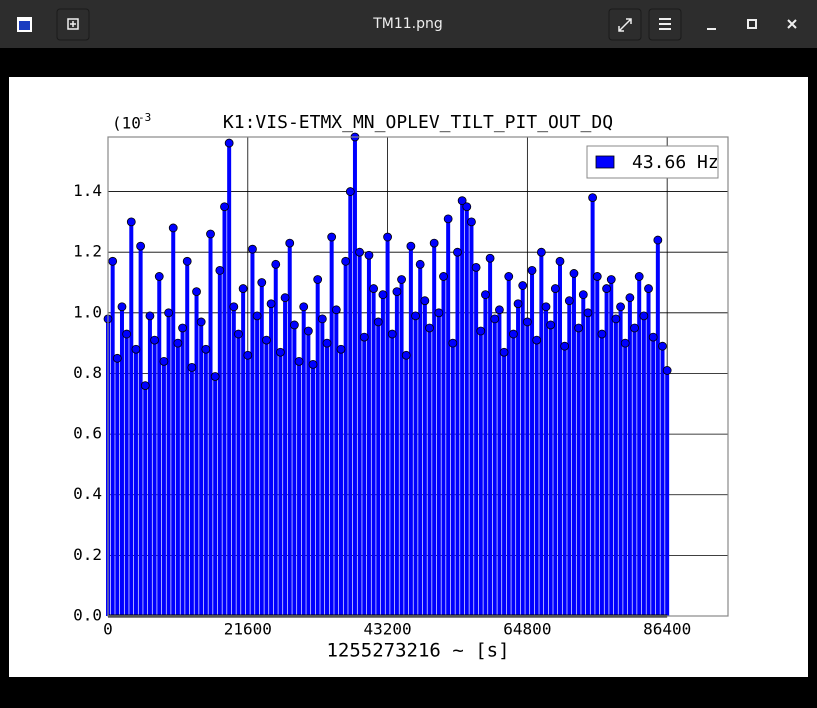 This screenshot has height=708, width=817. What do you see at coordinates (87, 615) in the screenshot?
I see `y-tick-label: 0.0` at bounding box center [87, 615].